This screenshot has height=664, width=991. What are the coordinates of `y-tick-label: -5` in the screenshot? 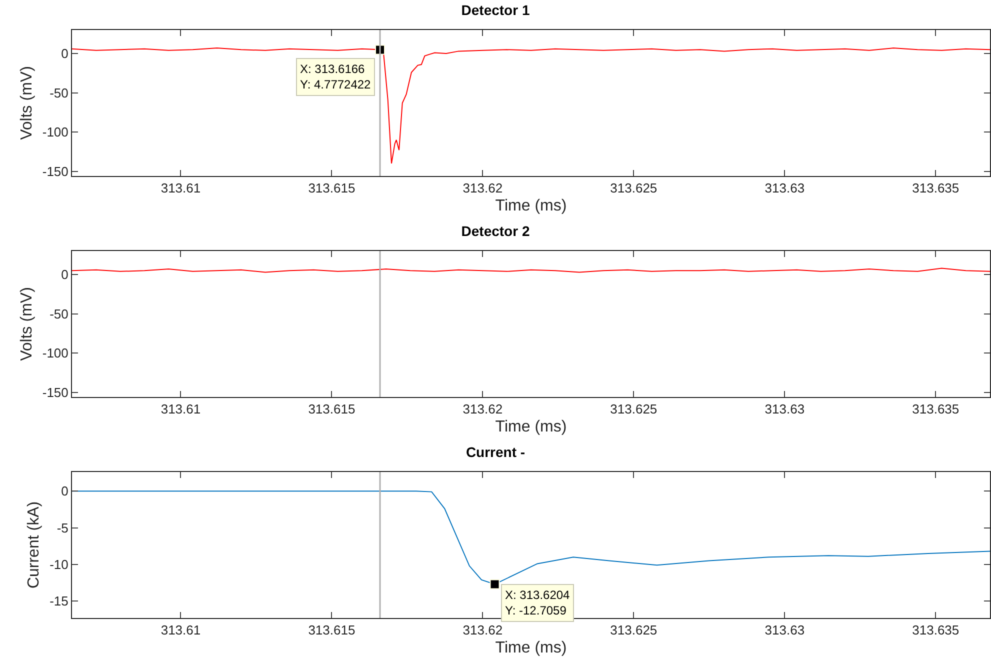 It's located at (62, 528).